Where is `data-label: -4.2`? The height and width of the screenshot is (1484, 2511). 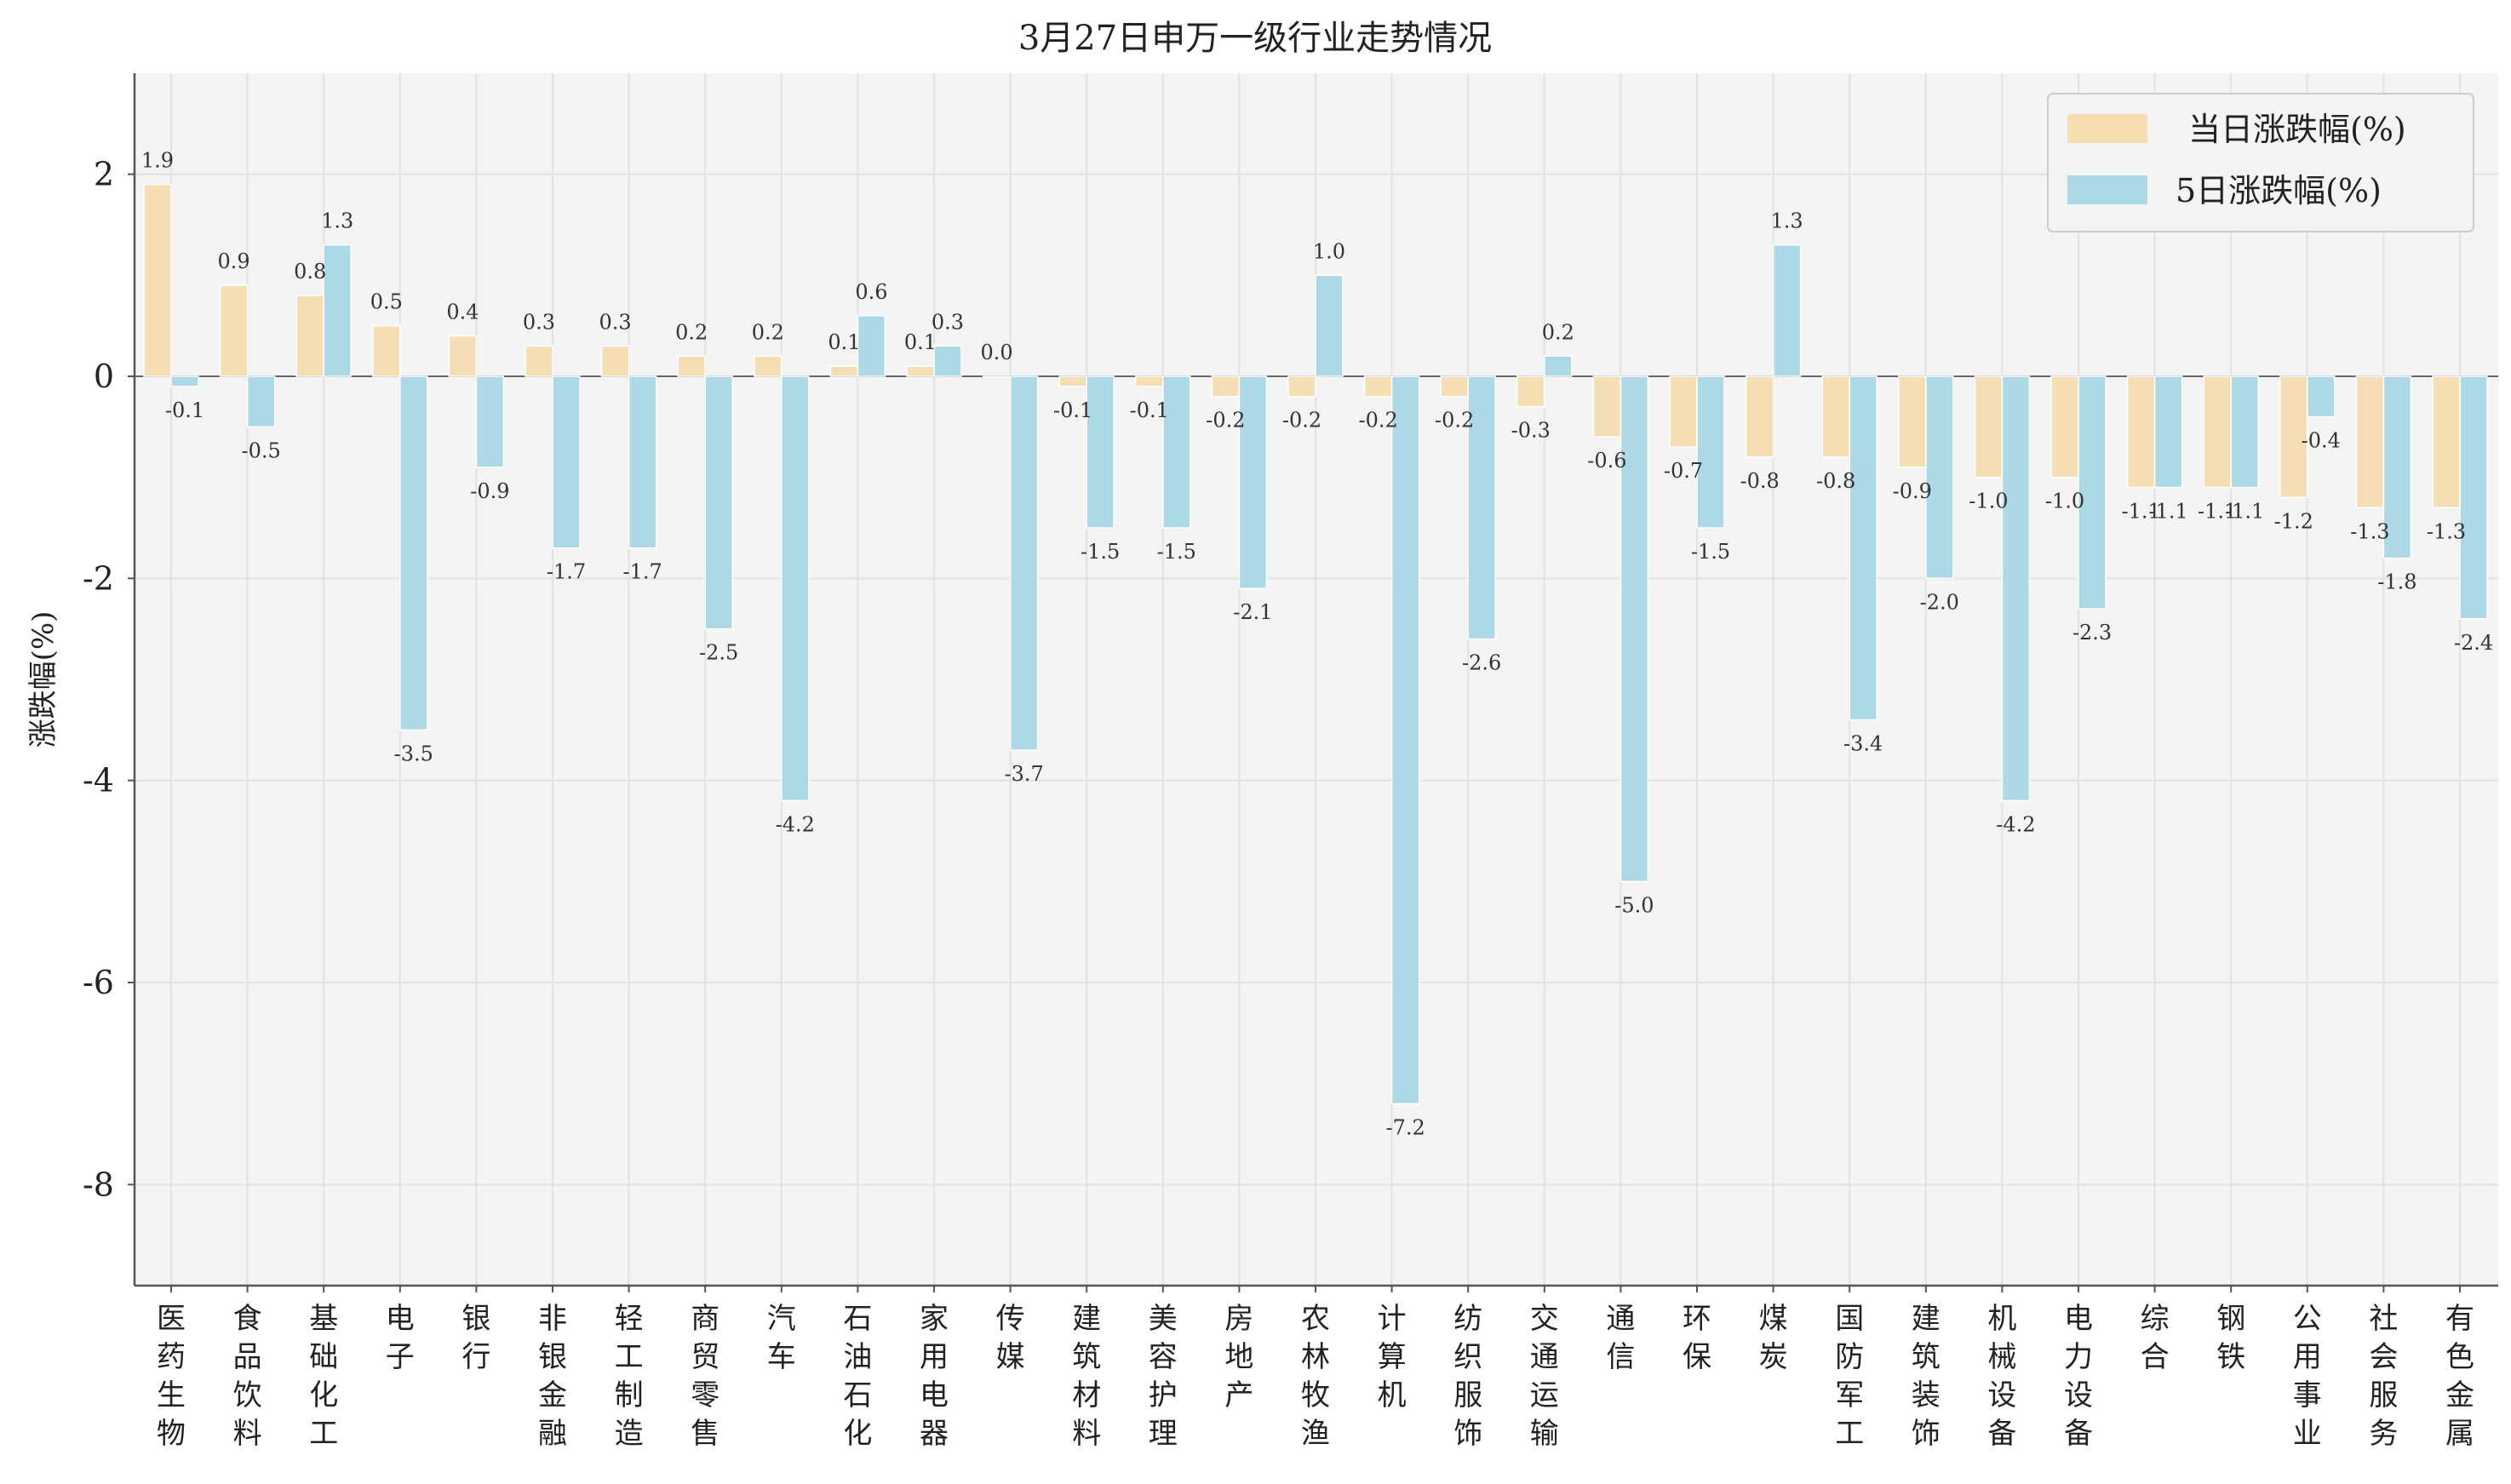 data-label: -4.2 is located at coordinates (2015, 824).